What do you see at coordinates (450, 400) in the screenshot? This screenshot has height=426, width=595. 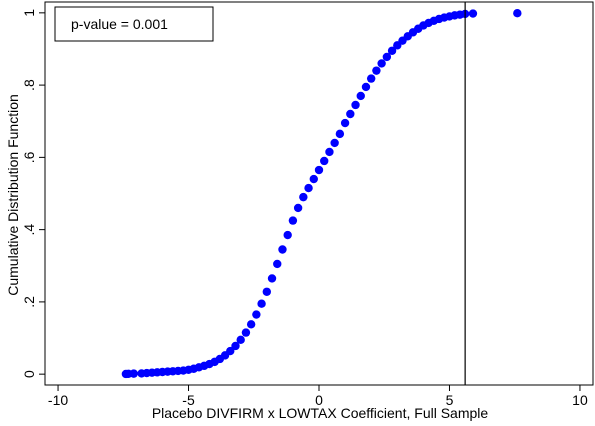 I see `x-tick-label: 5` at bounding box center [450, 400].